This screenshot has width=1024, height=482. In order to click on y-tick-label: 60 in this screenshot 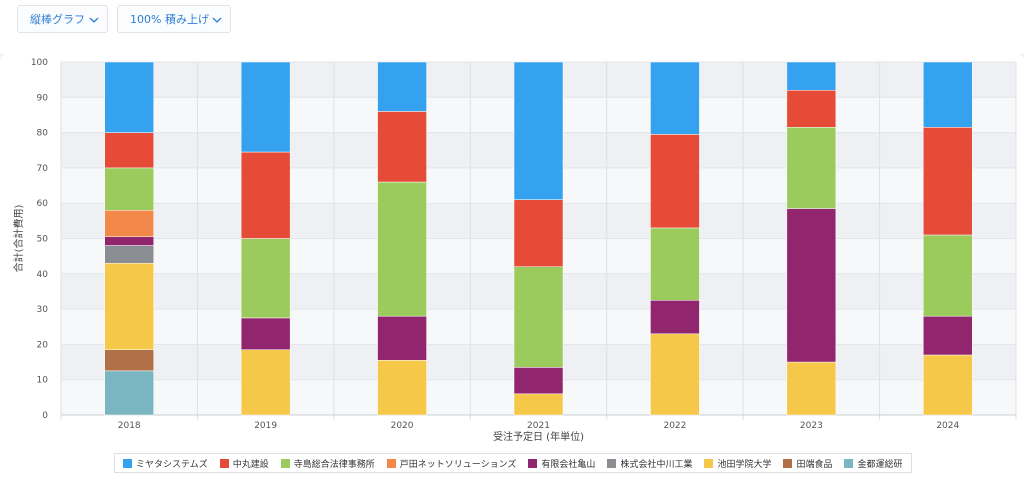, I will do `click(43, 204)`.